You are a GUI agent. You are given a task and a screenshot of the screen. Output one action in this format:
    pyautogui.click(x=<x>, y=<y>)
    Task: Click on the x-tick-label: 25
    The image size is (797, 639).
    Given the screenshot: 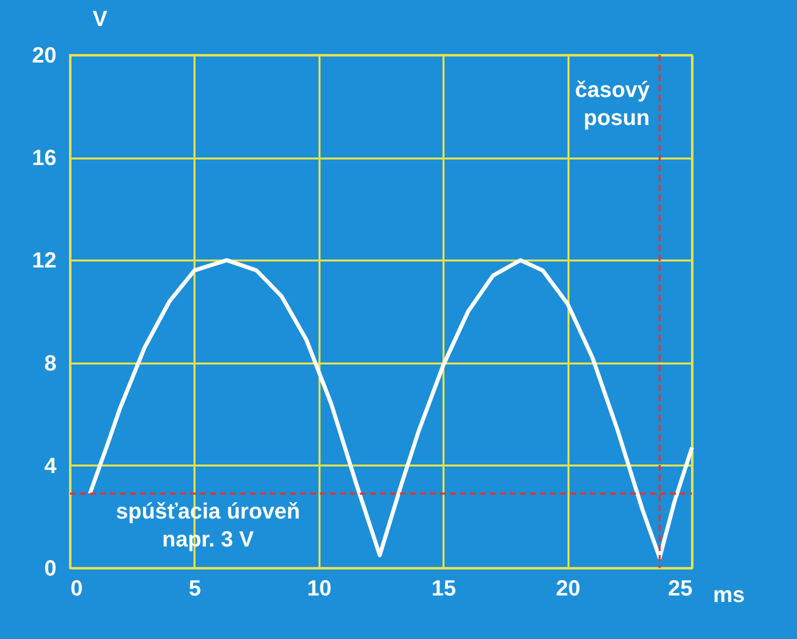 What is the action you would take?
    pyautogui.click(x=680, y=588)
    